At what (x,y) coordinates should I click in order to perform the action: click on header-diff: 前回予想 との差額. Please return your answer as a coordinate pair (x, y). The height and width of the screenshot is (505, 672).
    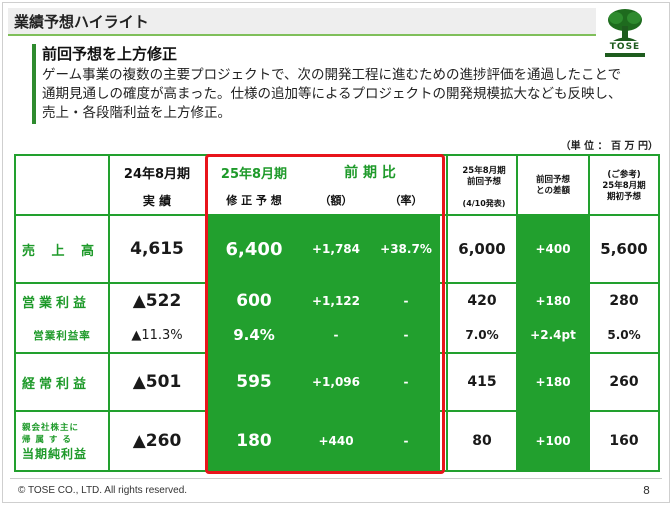
    Looking at the image, I should click on (552, 185).